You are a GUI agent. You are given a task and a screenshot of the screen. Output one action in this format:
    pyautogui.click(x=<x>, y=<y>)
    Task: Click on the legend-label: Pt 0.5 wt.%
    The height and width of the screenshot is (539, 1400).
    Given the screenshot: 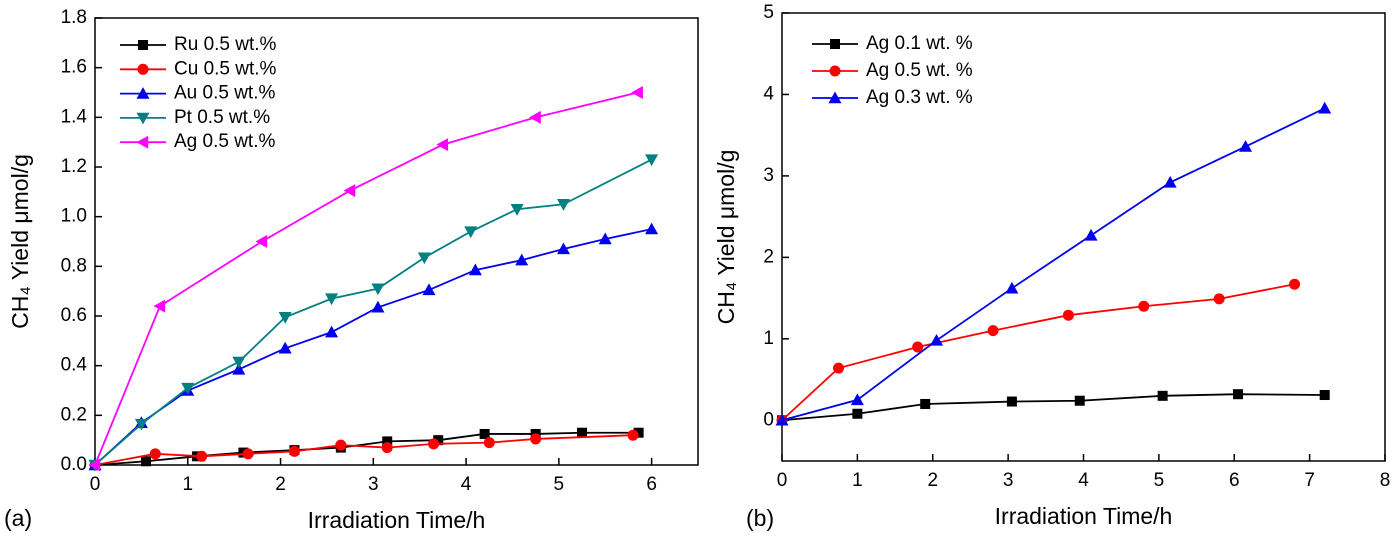 What is the action you would take?
    pyautogui.click(x=222, y=117)
    